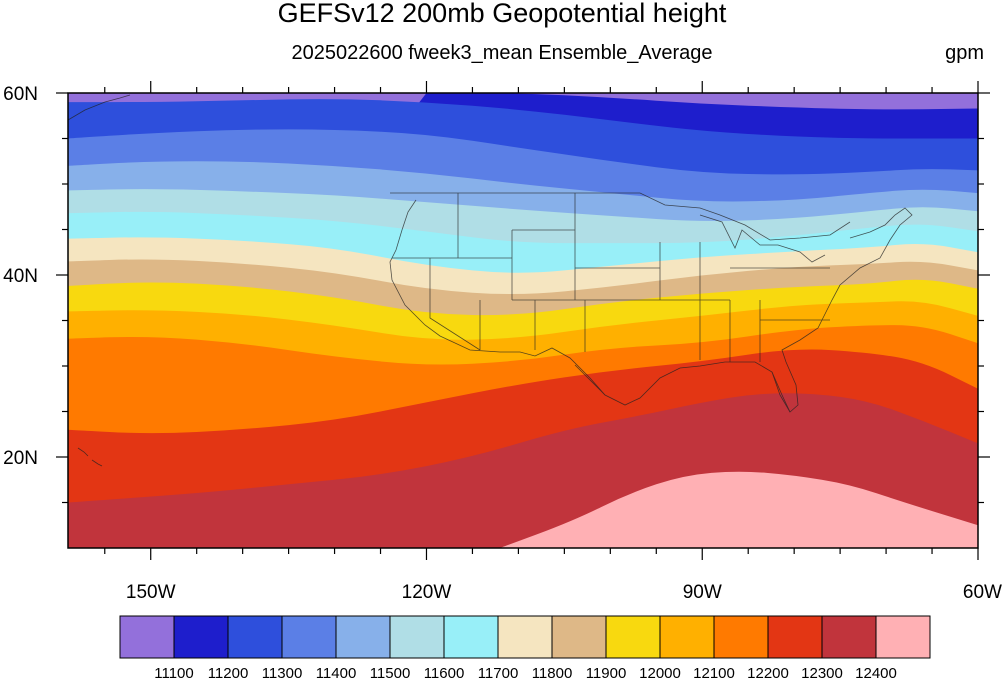 The height and width of the screenshot is (684, 1004). I want to click on chart-subtitle: 2025022600 fweek3_mean Ensemble_Average, so click(502, 53).